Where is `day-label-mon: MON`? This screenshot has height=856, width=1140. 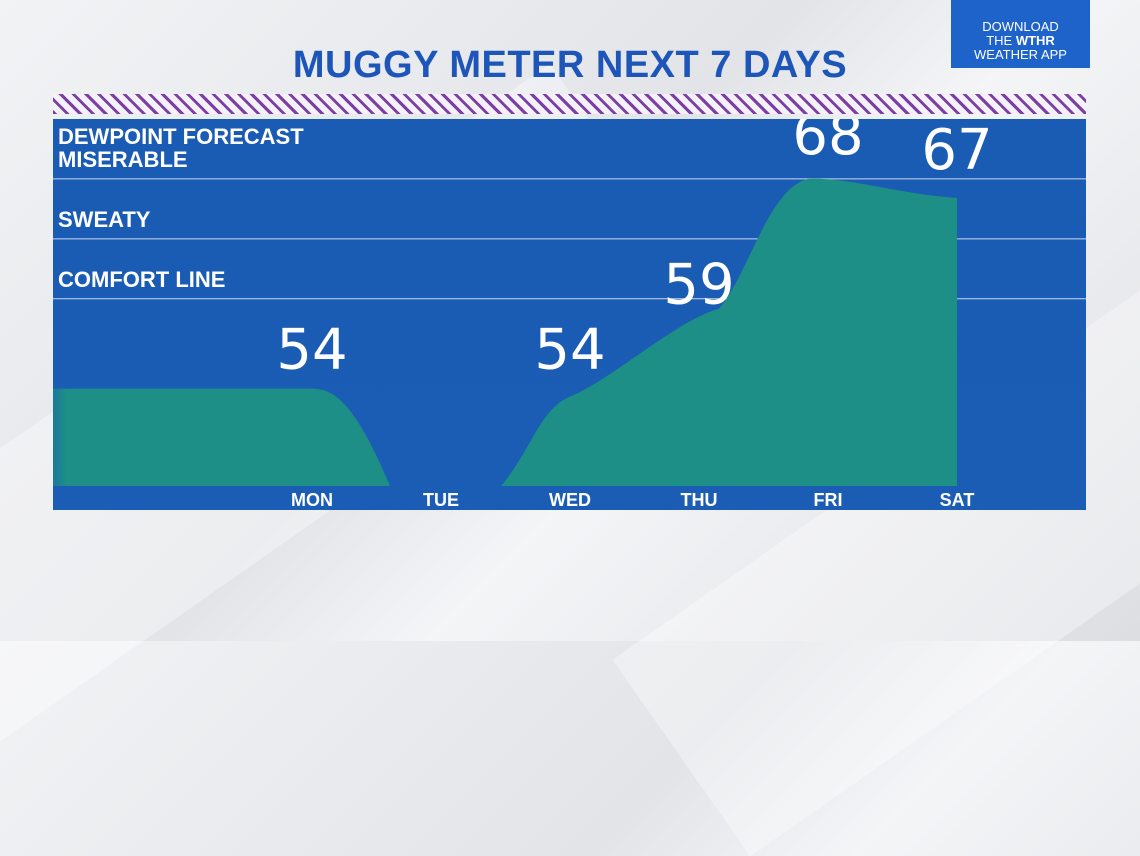
day-label-mon: MON is located at coordinates (312, 500).